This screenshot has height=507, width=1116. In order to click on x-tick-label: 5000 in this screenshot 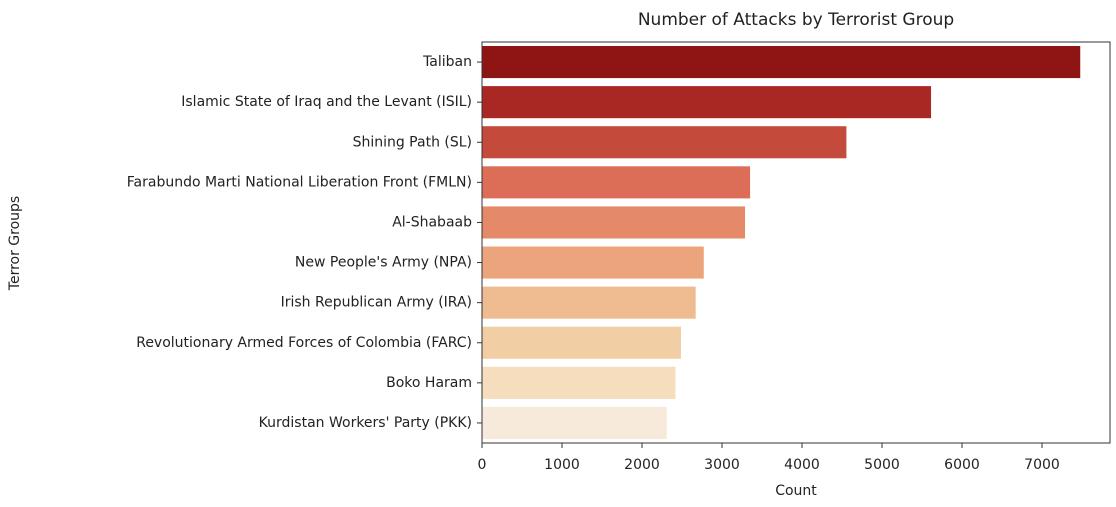, I will do `click(882, 465)`.